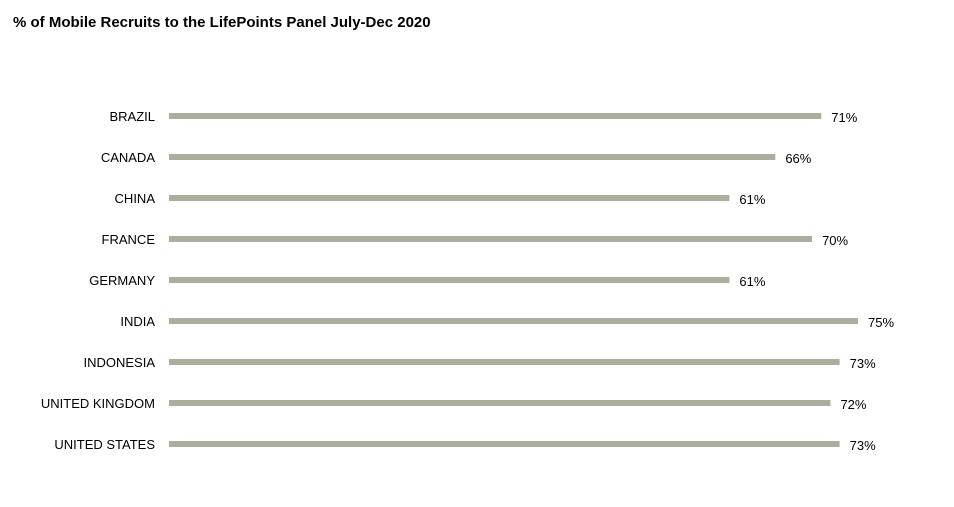  Describe the element at coordinates (798, 158) in the screenshot. I see `data-label: 66%` at that location.